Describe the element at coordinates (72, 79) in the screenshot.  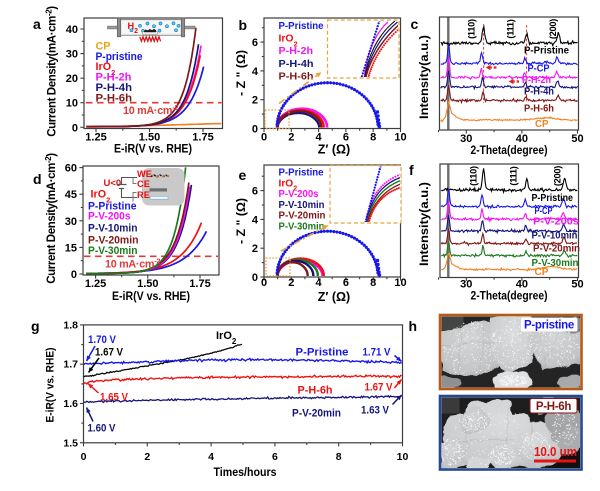
I see `svg-text: 20` at that location.